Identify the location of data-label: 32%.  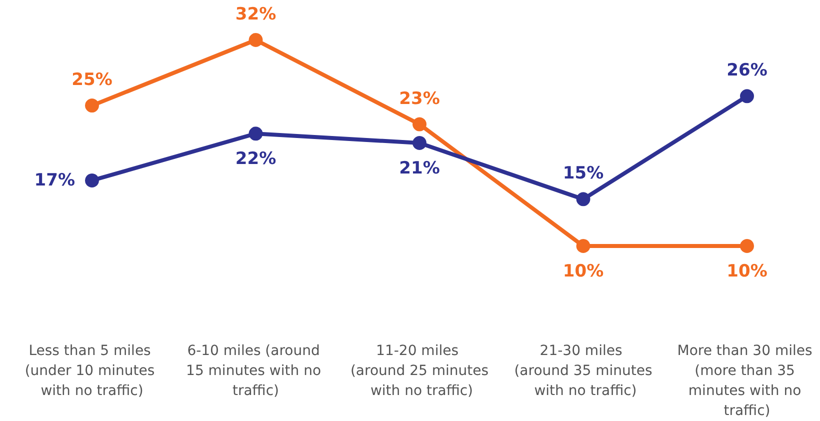
(255, 14).